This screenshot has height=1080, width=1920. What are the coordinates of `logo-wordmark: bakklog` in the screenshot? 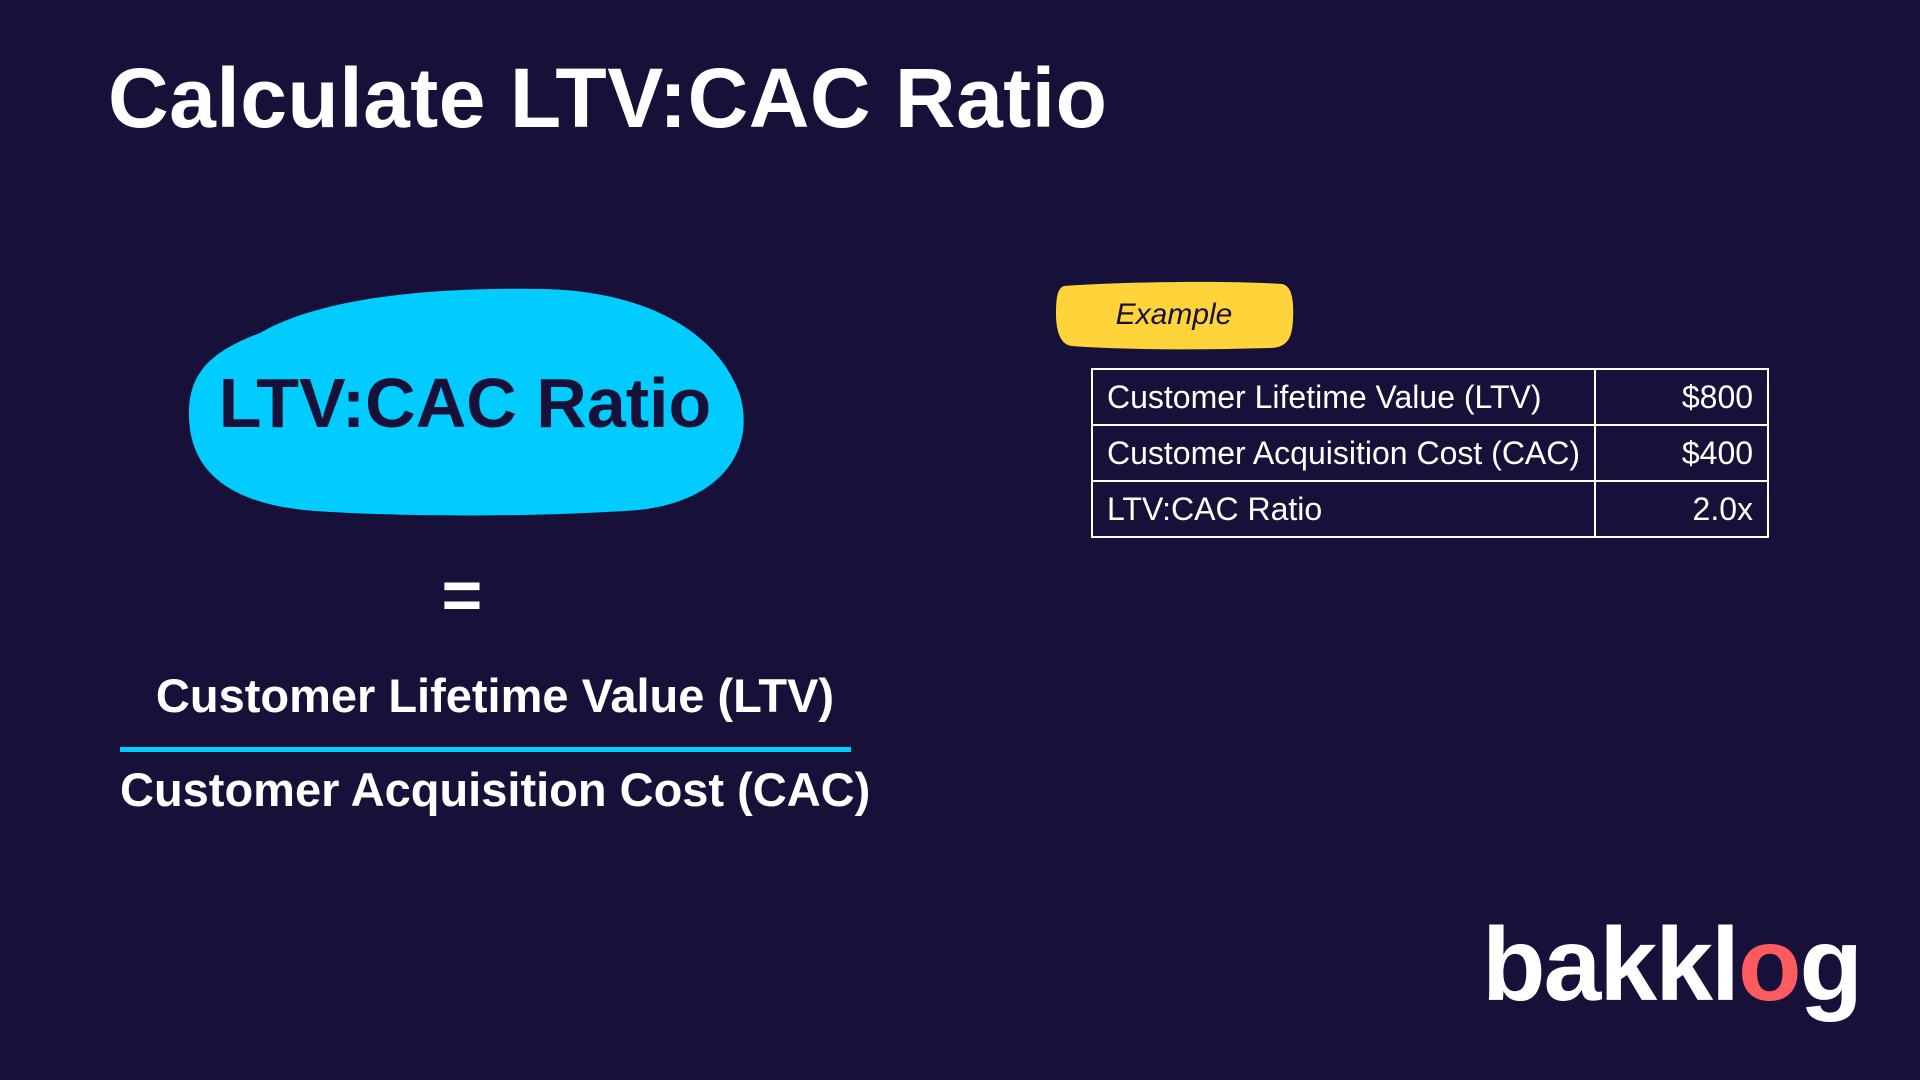 It's located at (1672, 965).